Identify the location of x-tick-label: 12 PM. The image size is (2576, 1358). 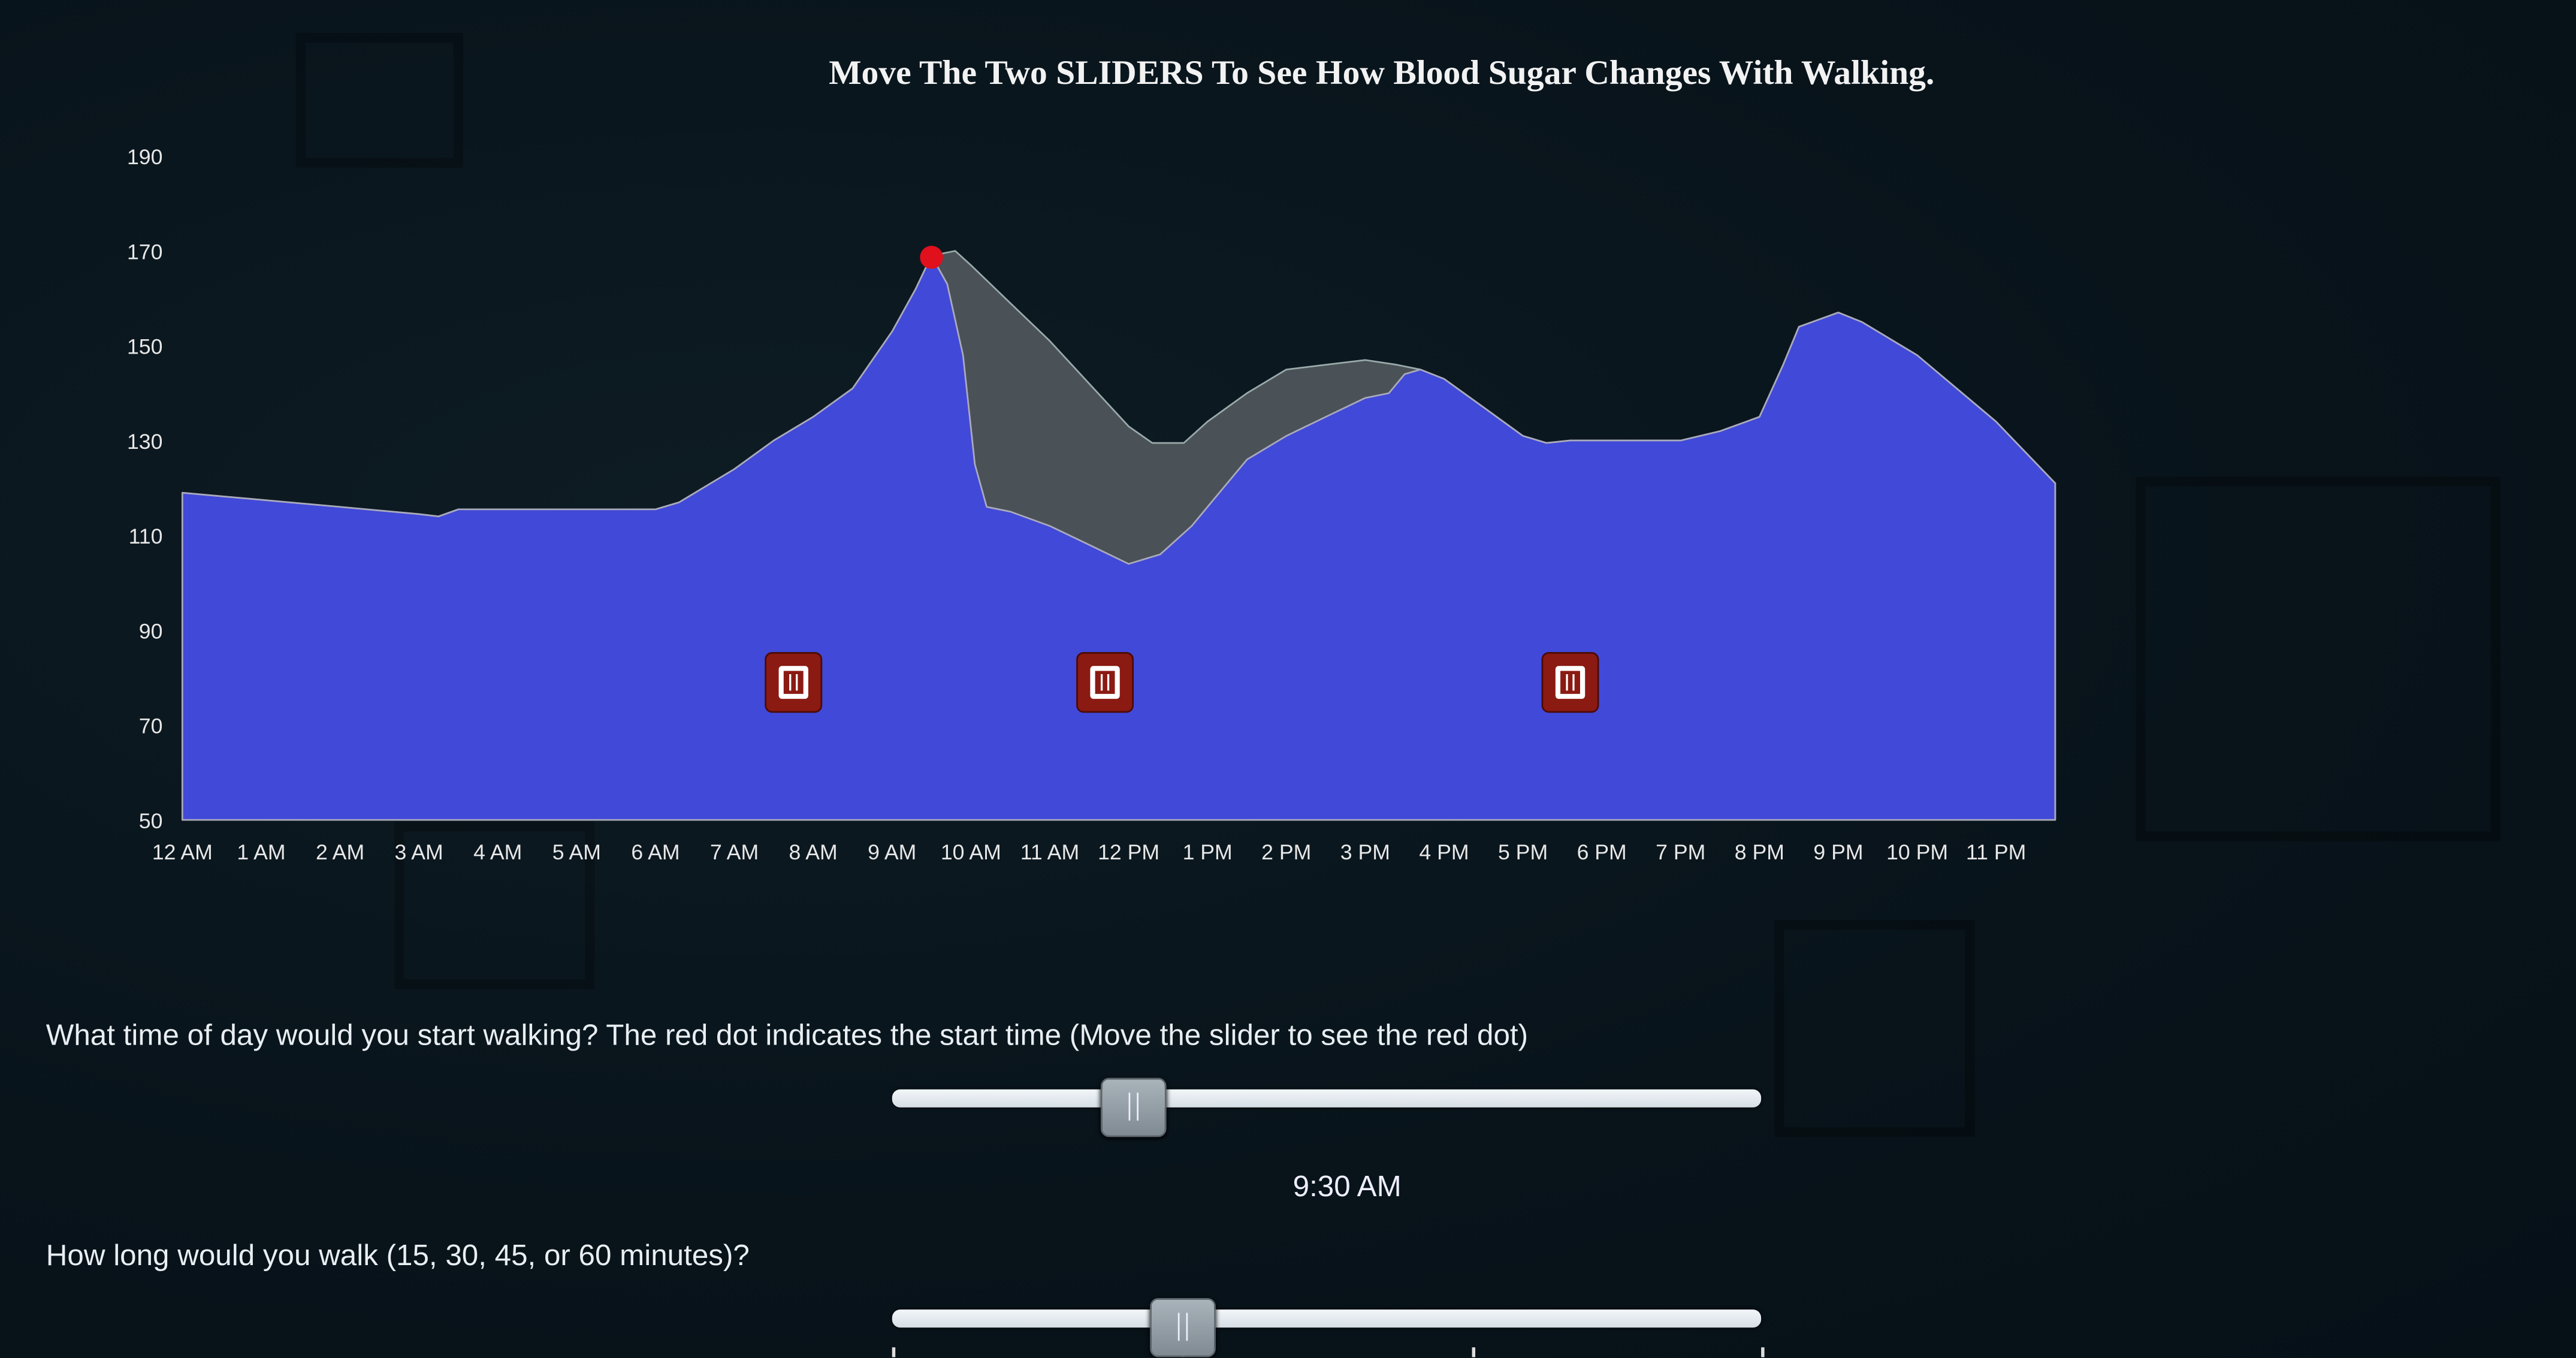
(1129, 852).